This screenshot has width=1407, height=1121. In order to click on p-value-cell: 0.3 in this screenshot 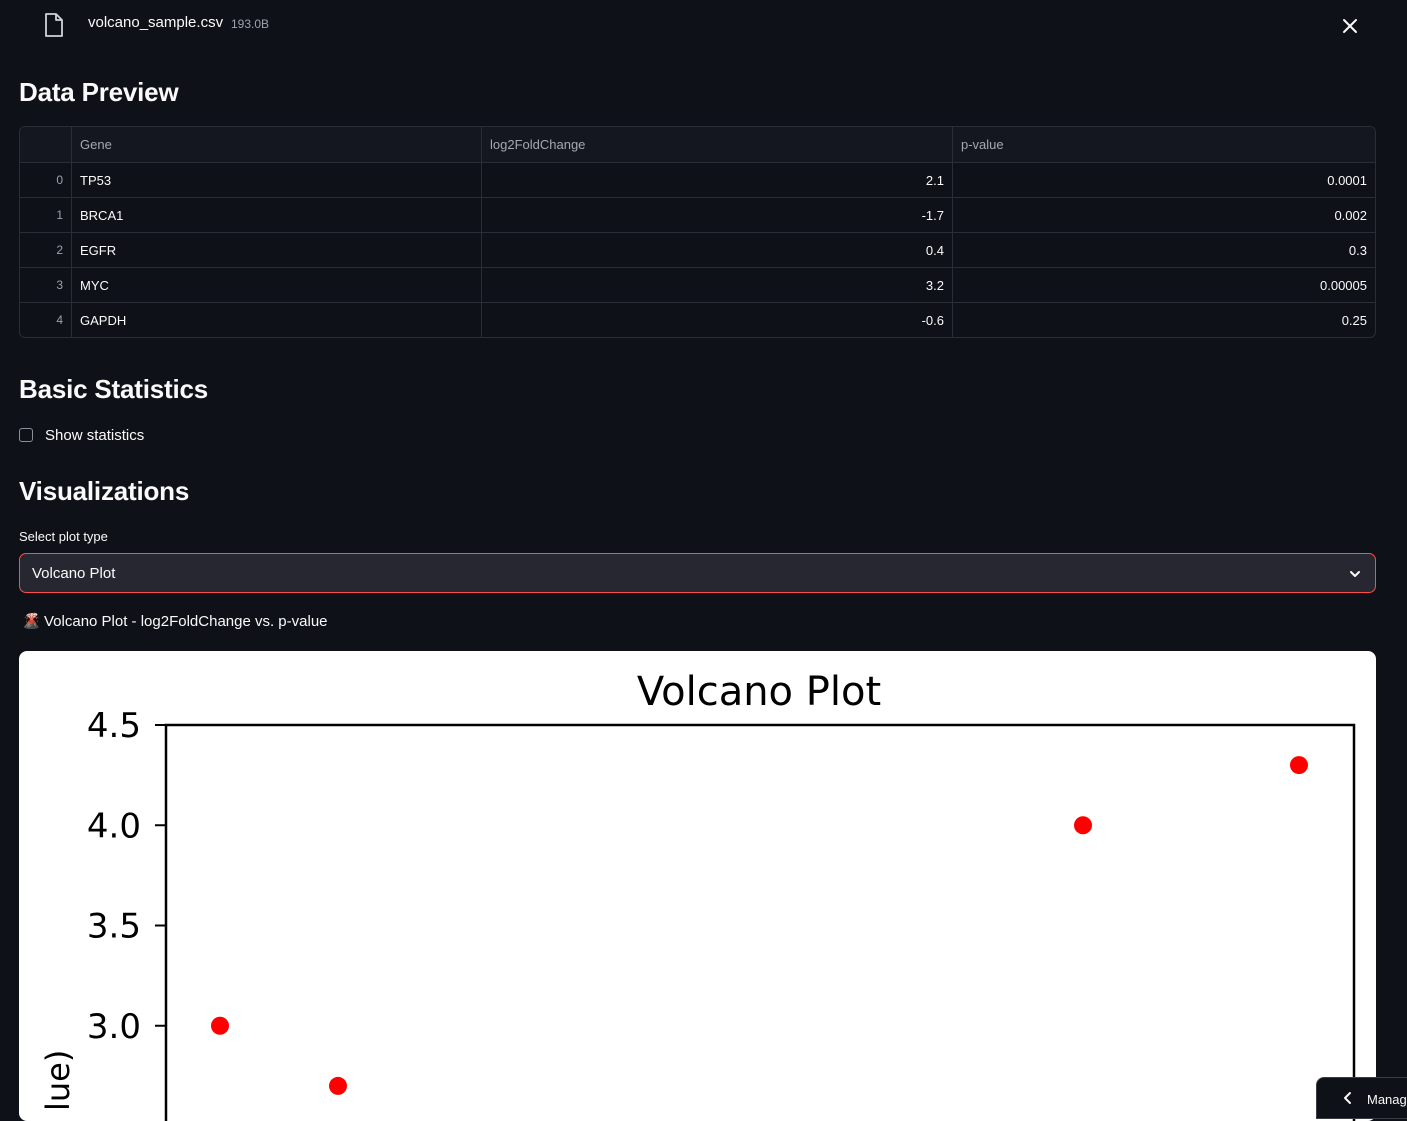, I will do `click(1163, 250)`.